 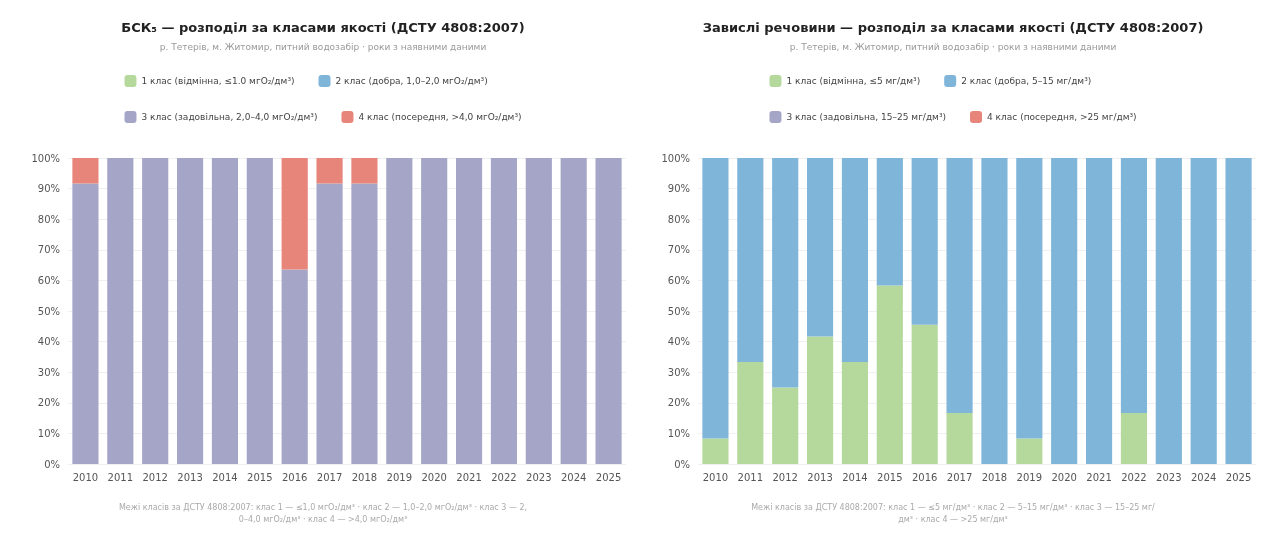 I want to click on legend-label: 2 клас (добра, 1,0–2,0 мгО₂/дм³), so click(x=411, y=81).